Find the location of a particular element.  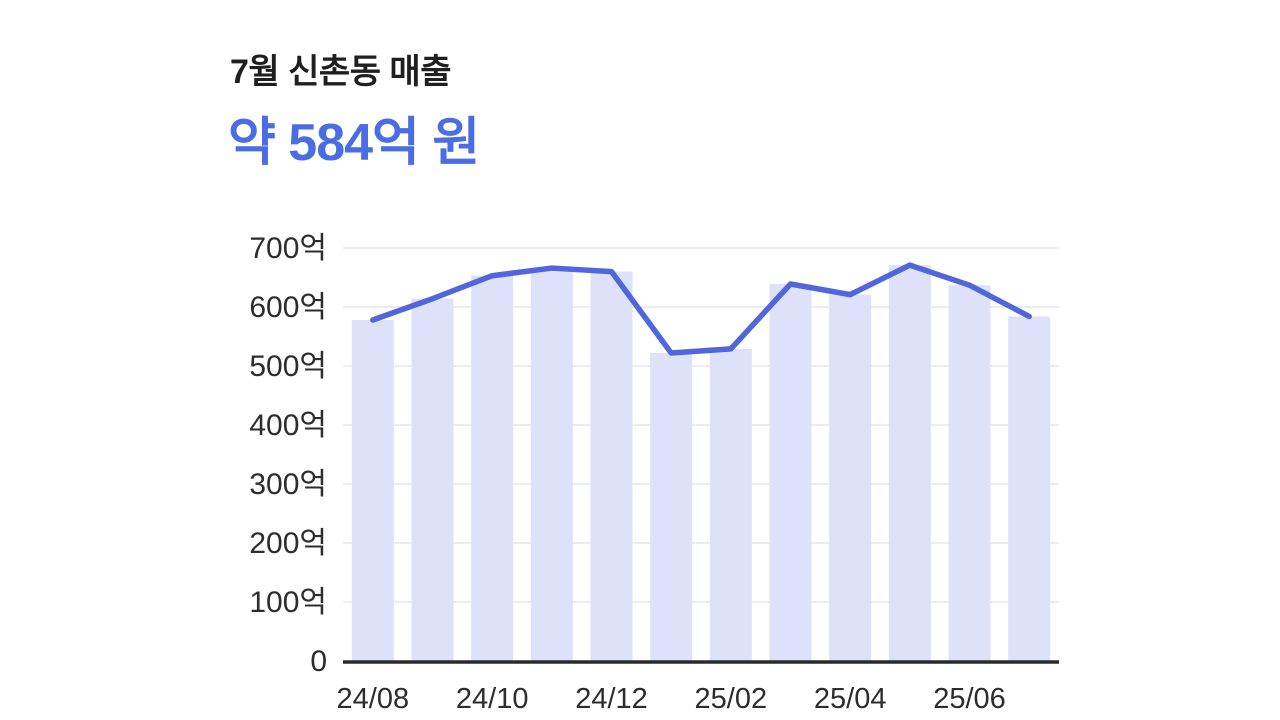

x-tick-label-25/02: 25/02 is located at coordinates (731, 699).